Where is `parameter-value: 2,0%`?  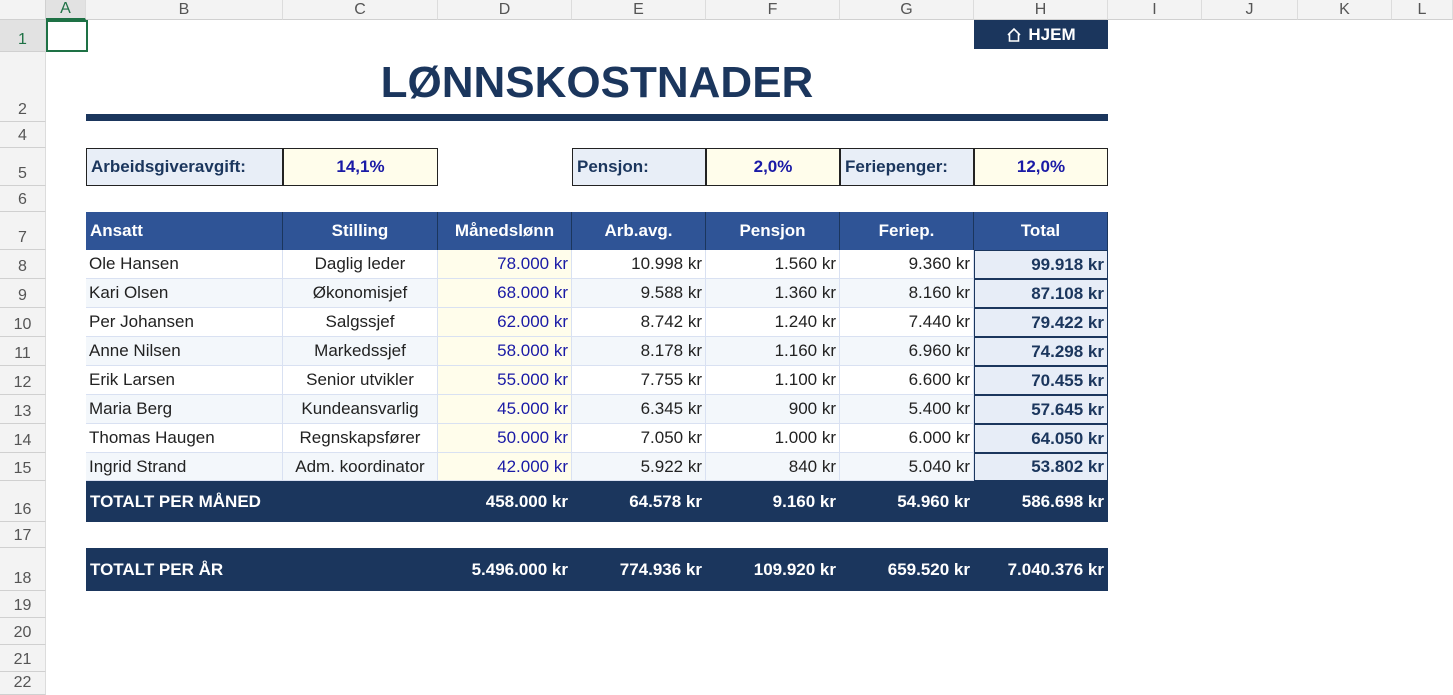 parameter-value: 2,0% is located at coordinates (773, 167).